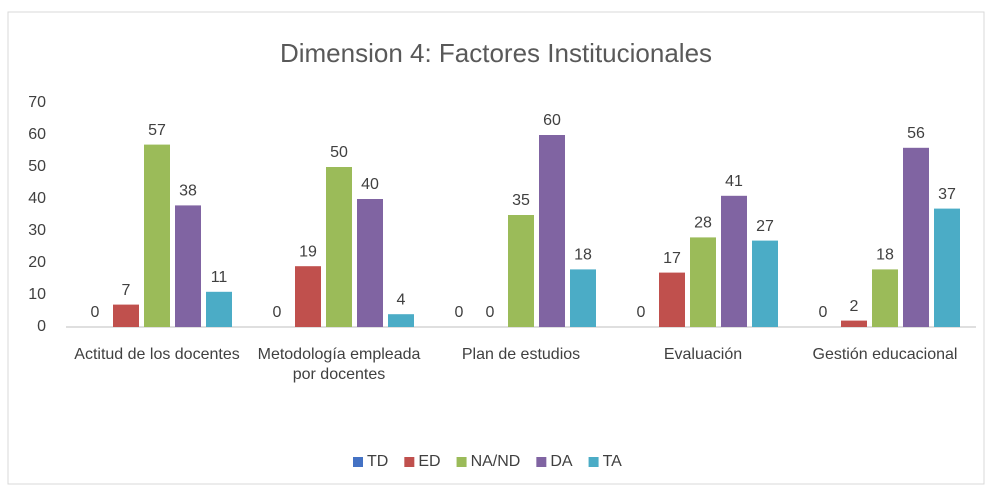 The image size is (991, 487). What do you see at coordinates (41, 326) in the screenshot?
I see `y-tick-label: 0` at bounding box center [41, 326].